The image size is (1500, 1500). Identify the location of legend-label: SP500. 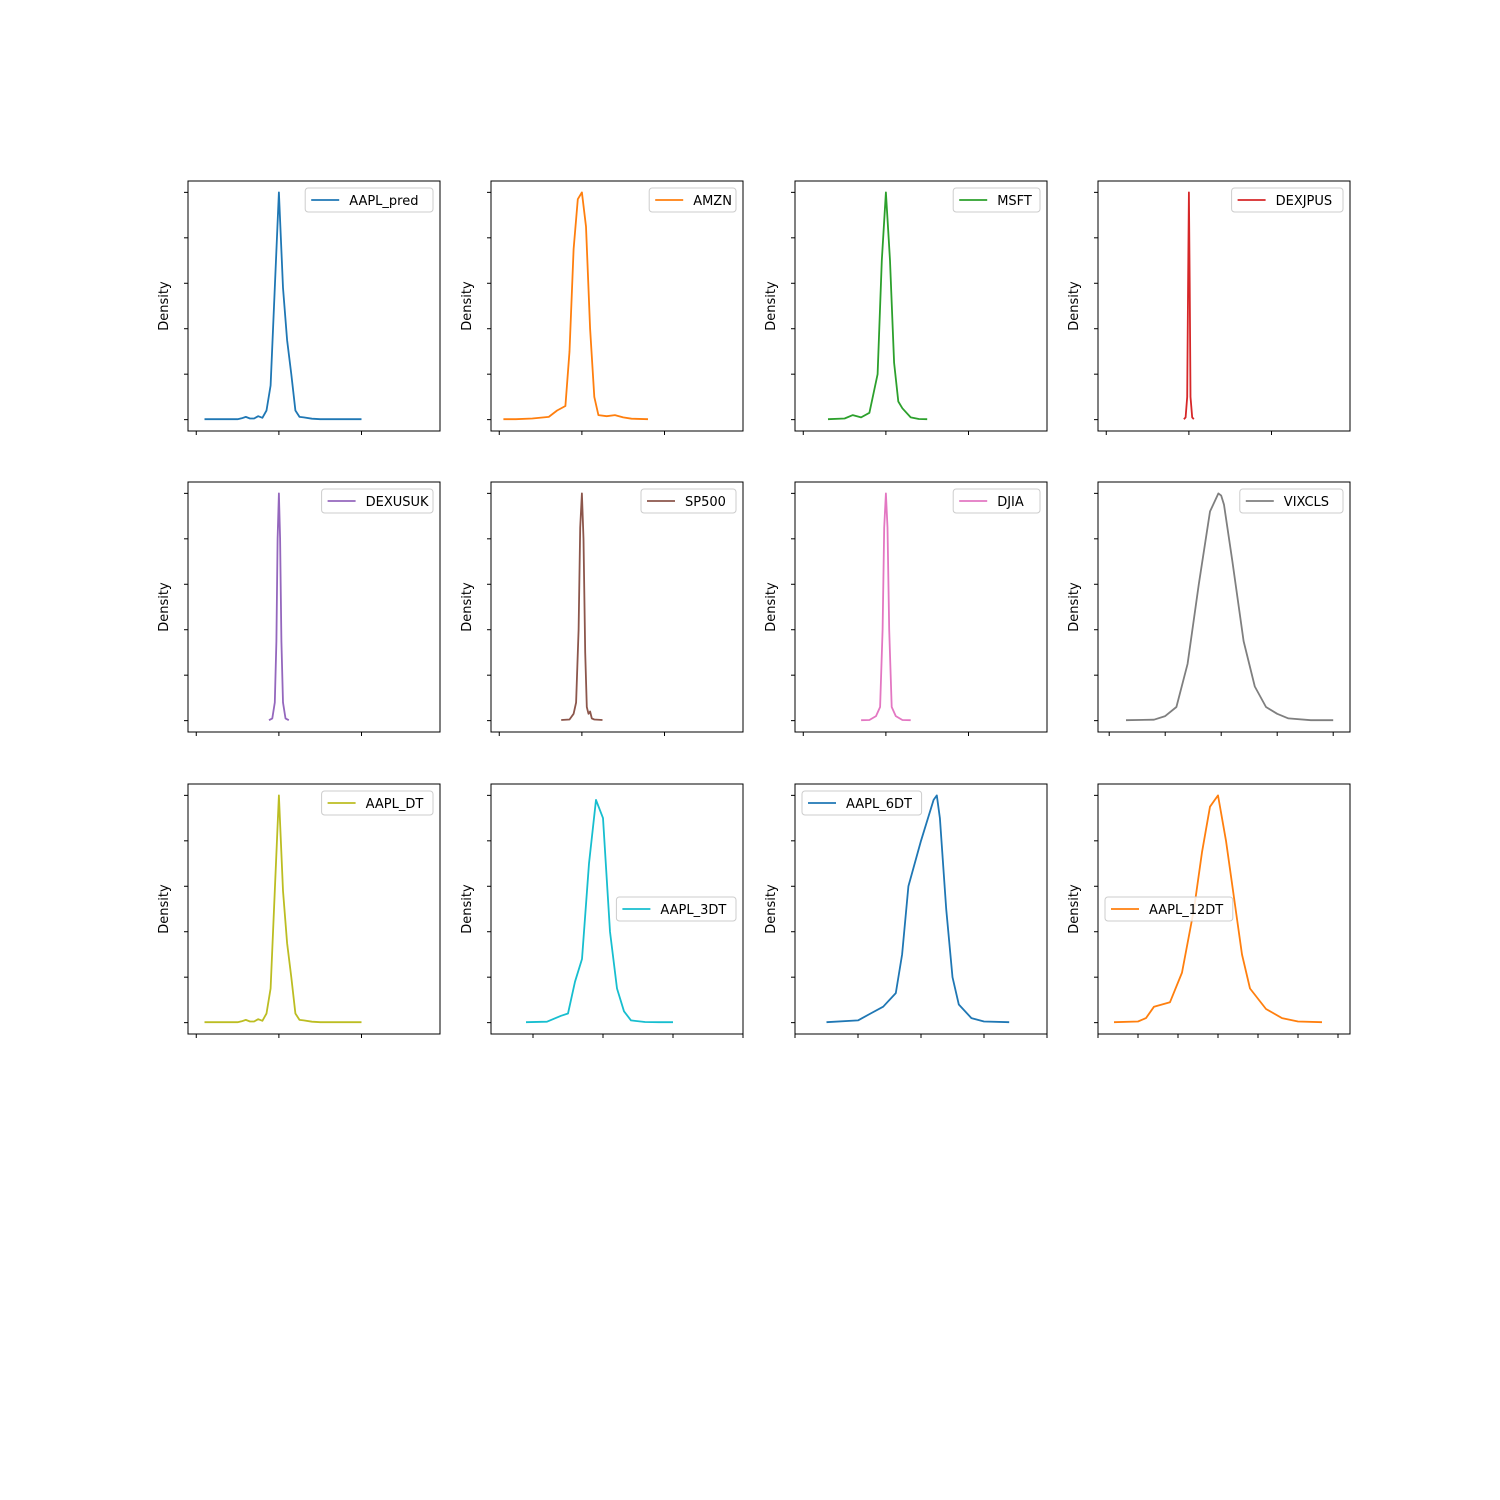
(705, 502).